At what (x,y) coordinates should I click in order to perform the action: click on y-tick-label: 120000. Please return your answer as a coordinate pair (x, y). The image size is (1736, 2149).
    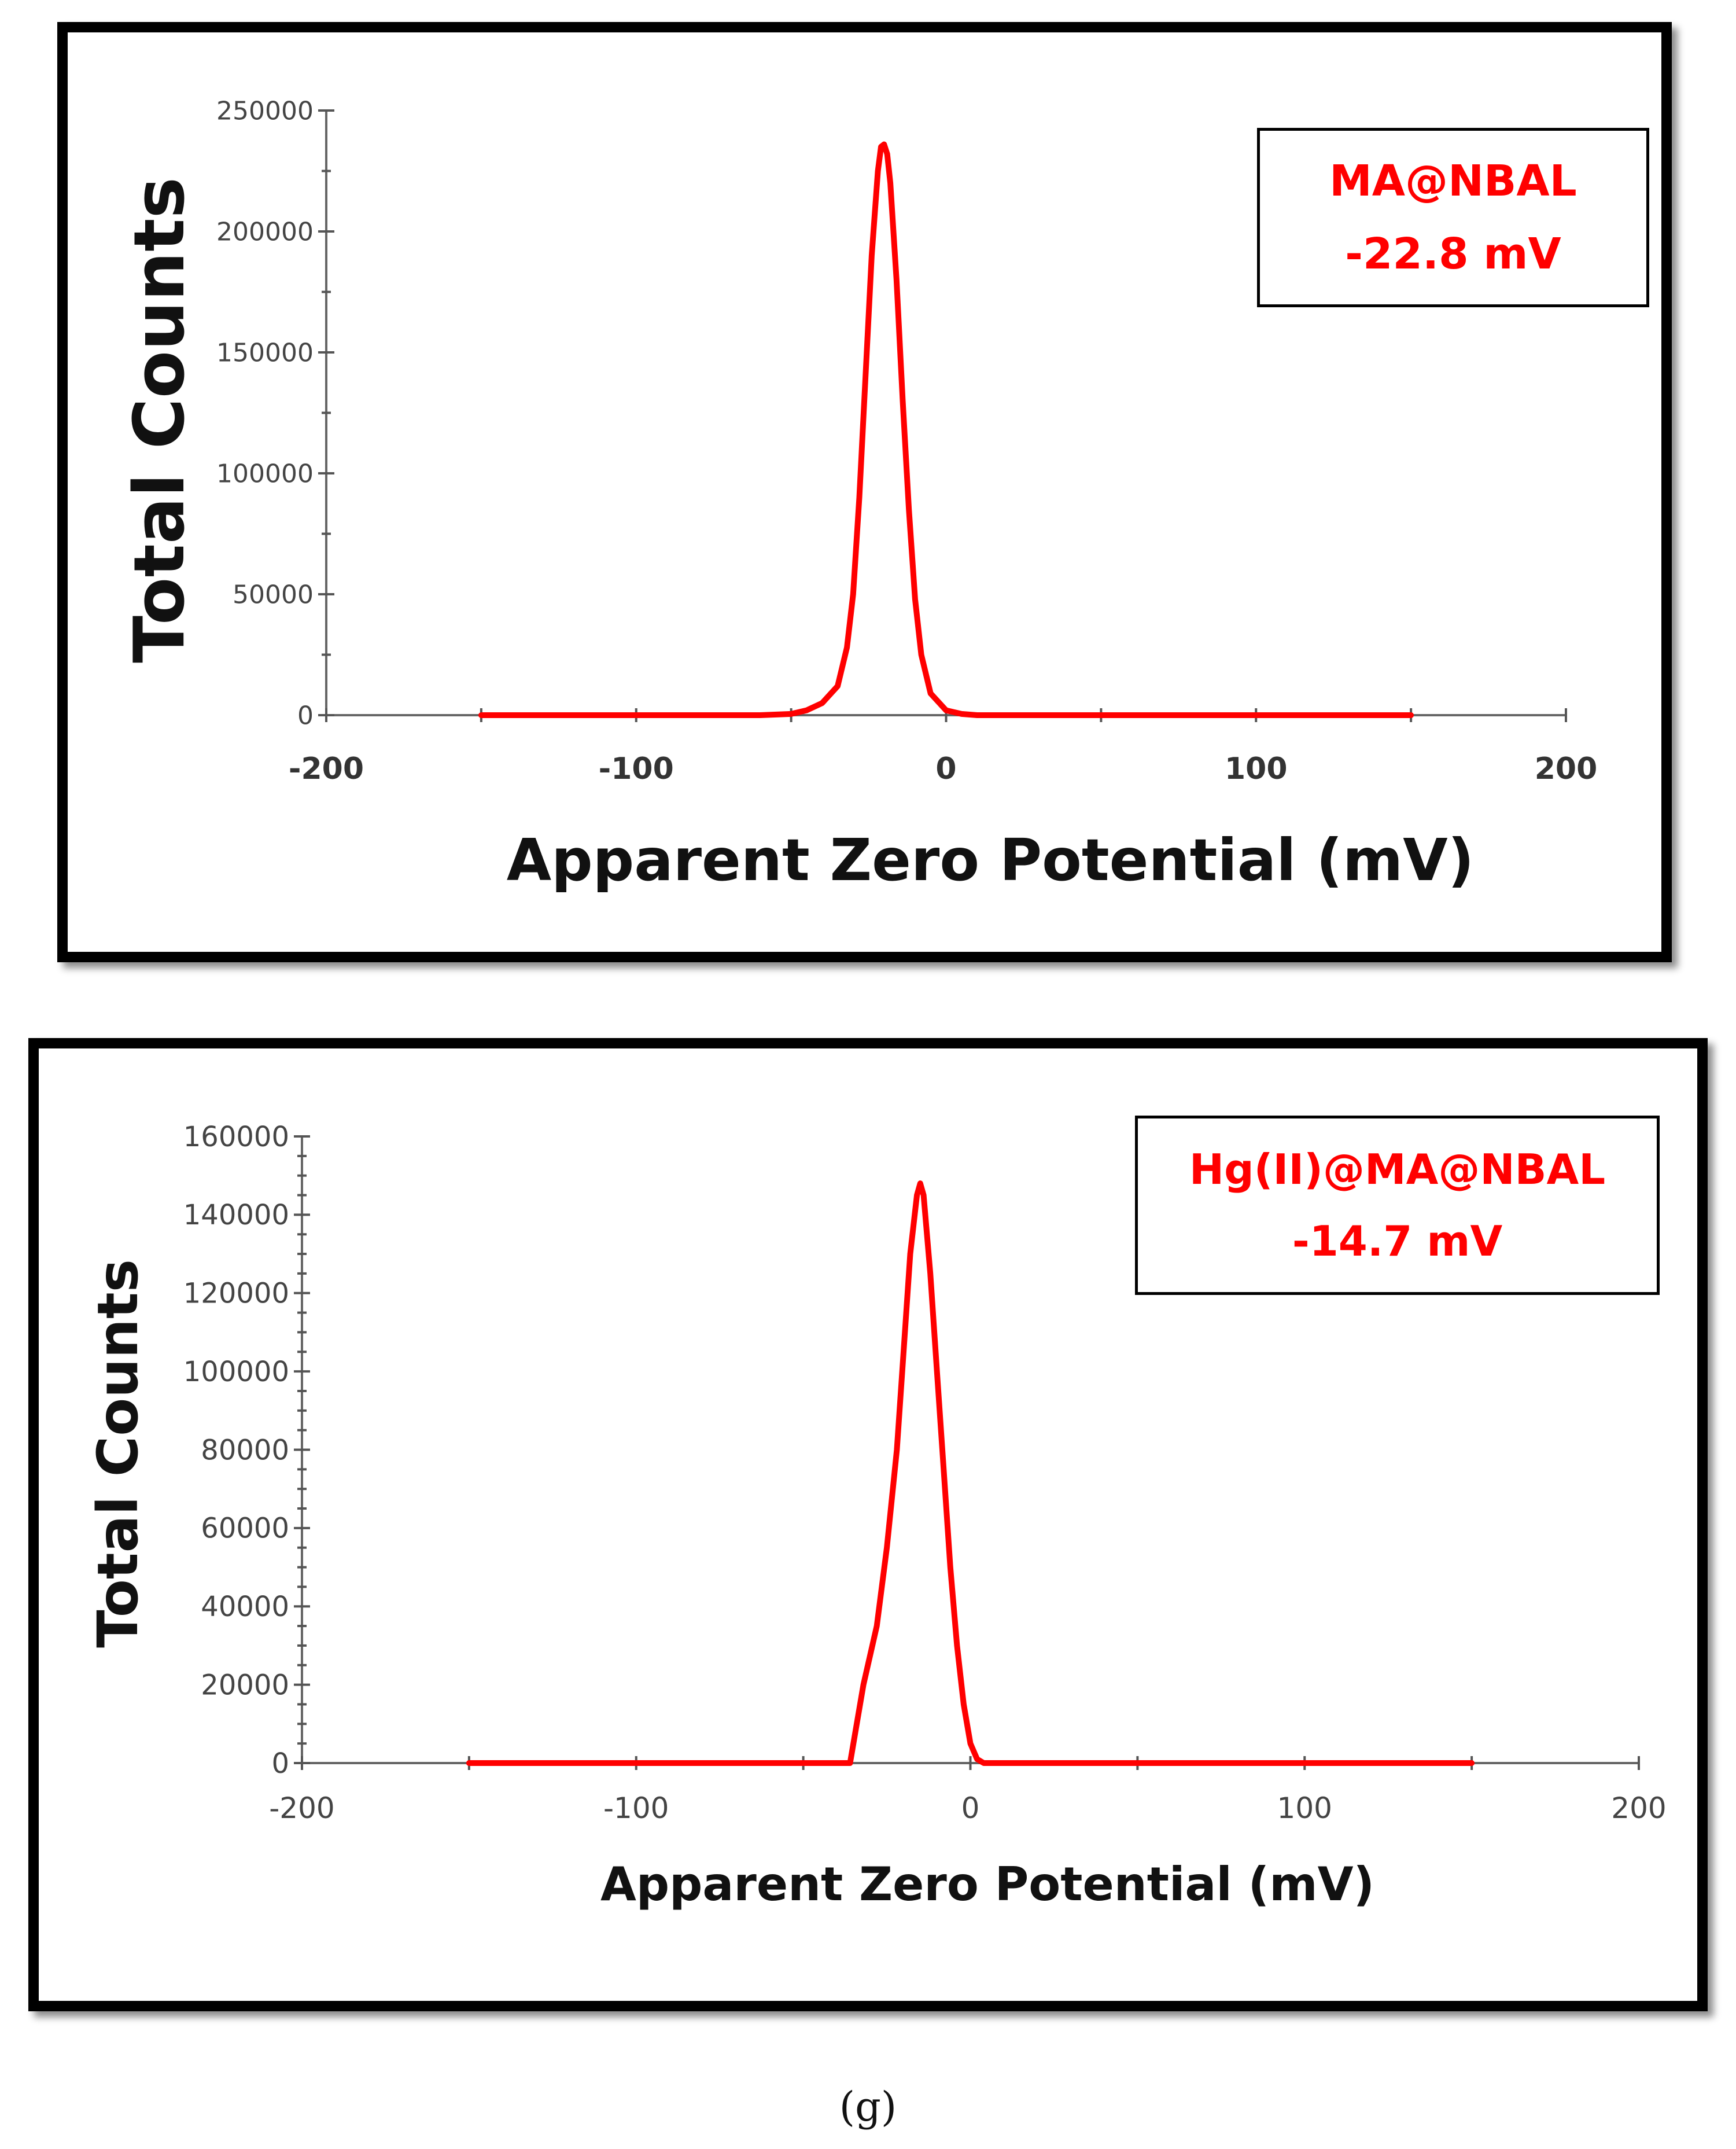
    Looking at the image, I should click on (236, 1294).